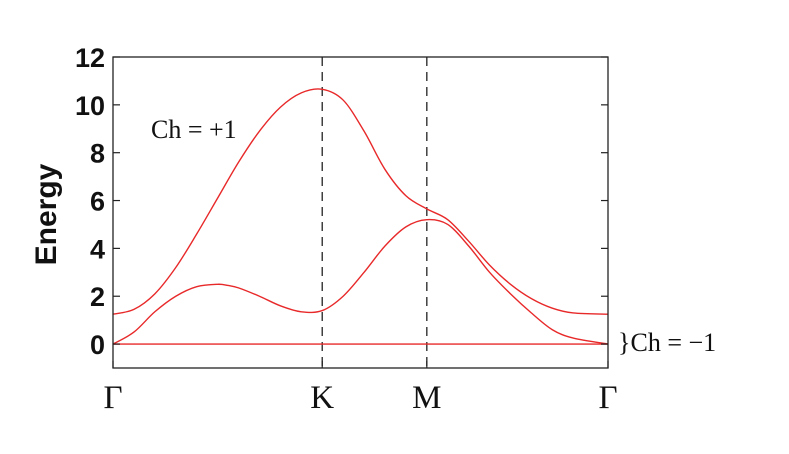 The image size is (789, 454). Describe the element at coordinates (426, 398) in the screenshot. I see `x-tick-label-2: M` at that location.